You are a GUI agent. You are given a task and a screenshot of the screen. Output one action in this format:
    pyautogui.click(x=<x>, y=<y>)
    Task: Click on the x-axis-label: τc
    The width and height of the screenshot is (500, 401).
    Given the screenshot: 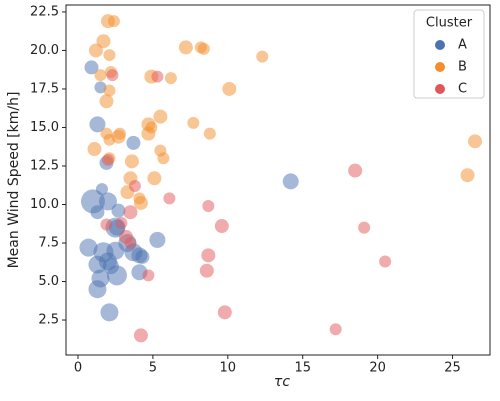 What is the action you would take?
    pyautogui.click(x=282, y=382)
    